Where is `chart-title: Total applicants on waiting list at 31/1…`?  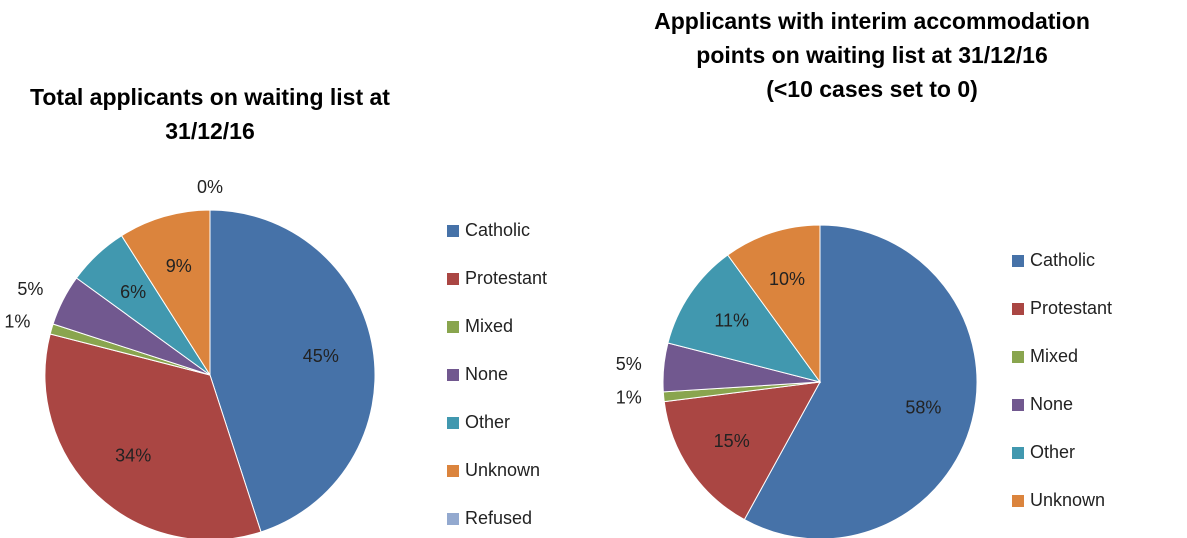
chart-title: Total applicants on waiting list at 31/1… is located at coordinates (210, 114).